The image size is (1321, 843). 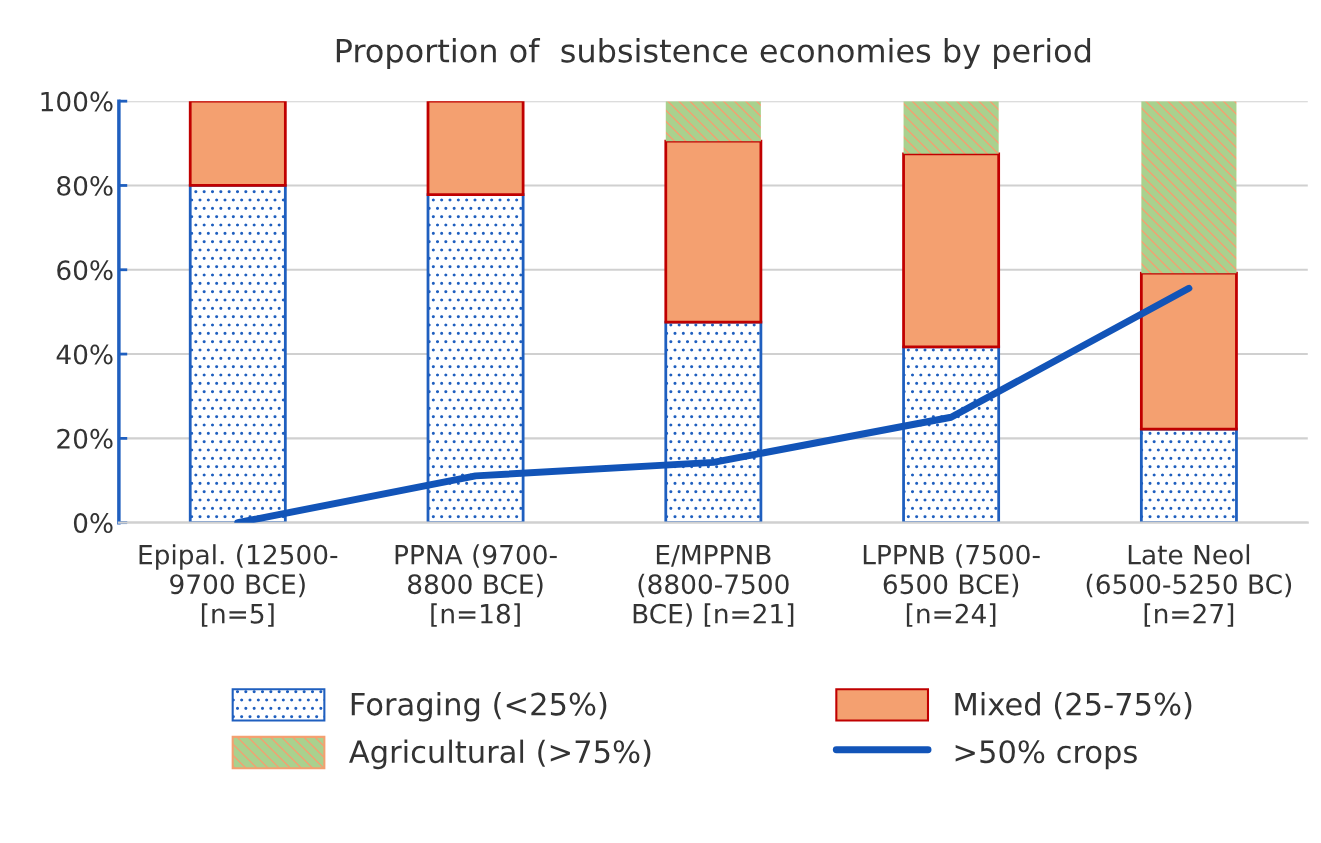 What do you see at coordinates (500, 754) in the screenshot?
I see `legend-label: Agricultural (>75%)` at bounding box center [500, 754].